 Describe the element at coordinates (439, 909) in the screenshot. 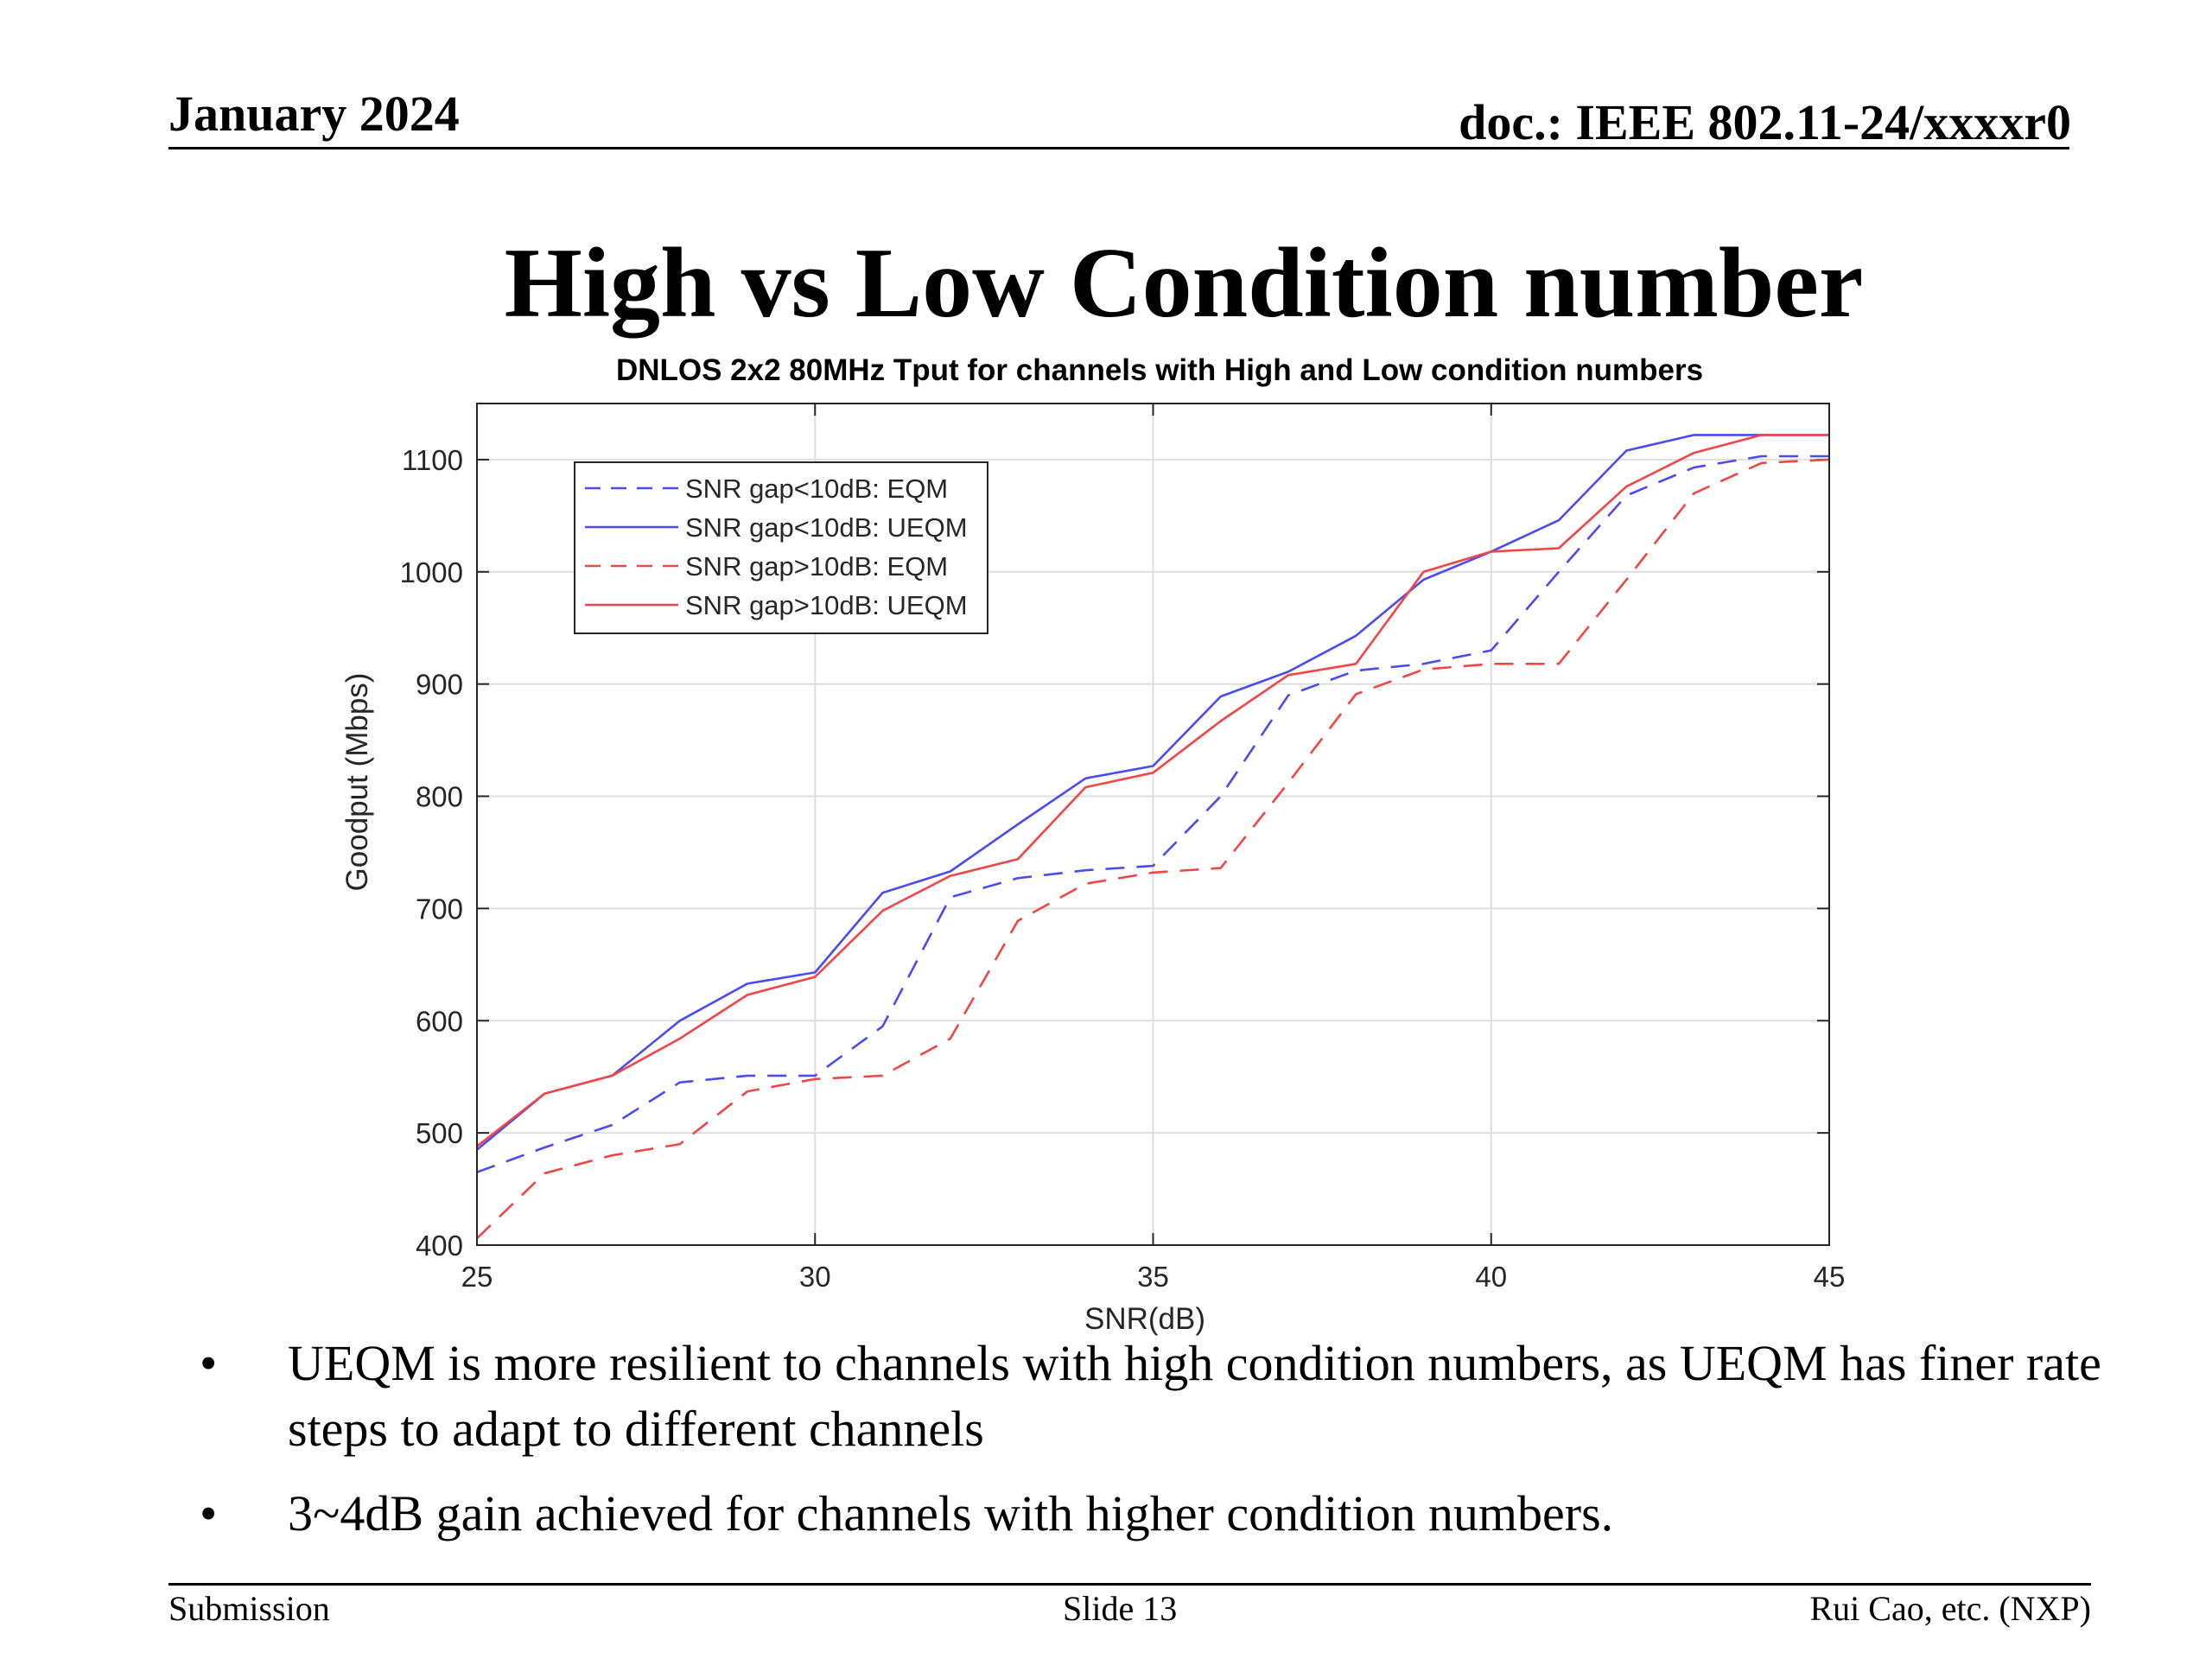

I see `y-tick-label: 700` at that location.